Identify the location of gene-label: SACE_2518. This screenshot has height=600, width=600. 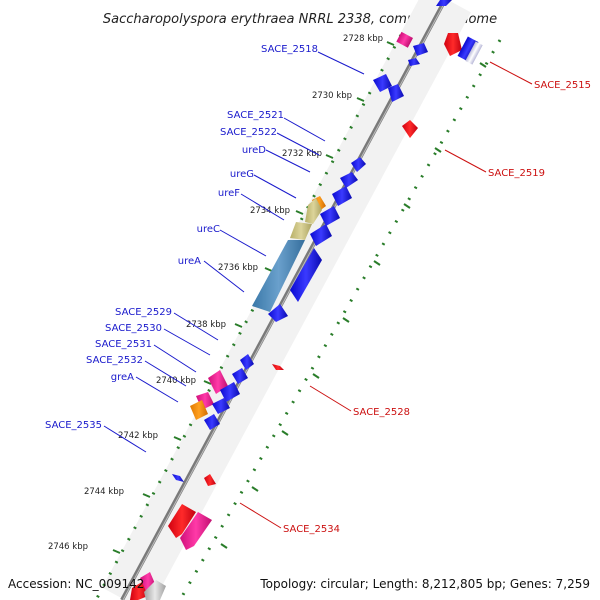
(289, 49).